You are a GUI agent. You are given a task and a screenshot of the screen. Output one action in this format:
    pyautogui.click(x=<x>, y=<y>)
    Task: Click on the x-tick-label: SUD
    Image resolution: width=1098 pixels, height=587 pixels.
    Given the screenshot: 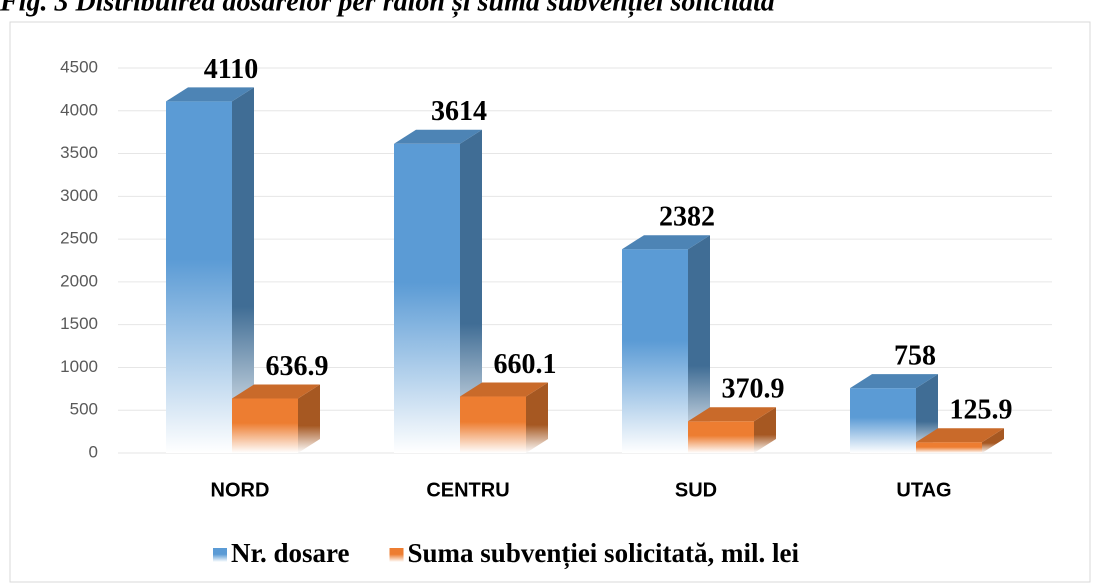 What is the action you would take?
    pyautogui.click(x=696, y=490)
    